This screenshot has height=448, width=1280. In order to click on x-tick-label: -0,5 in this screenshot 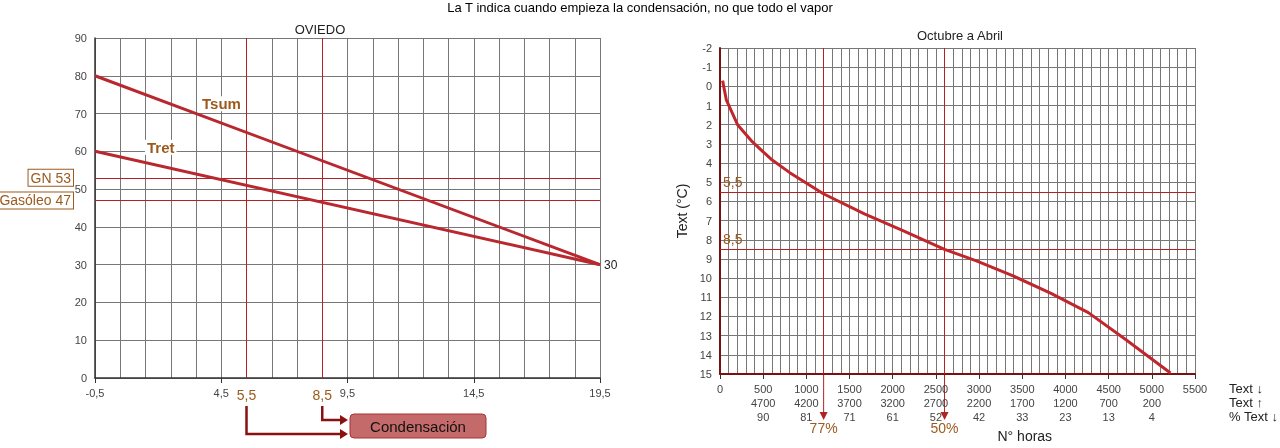, I will do `click(95, 393)`.